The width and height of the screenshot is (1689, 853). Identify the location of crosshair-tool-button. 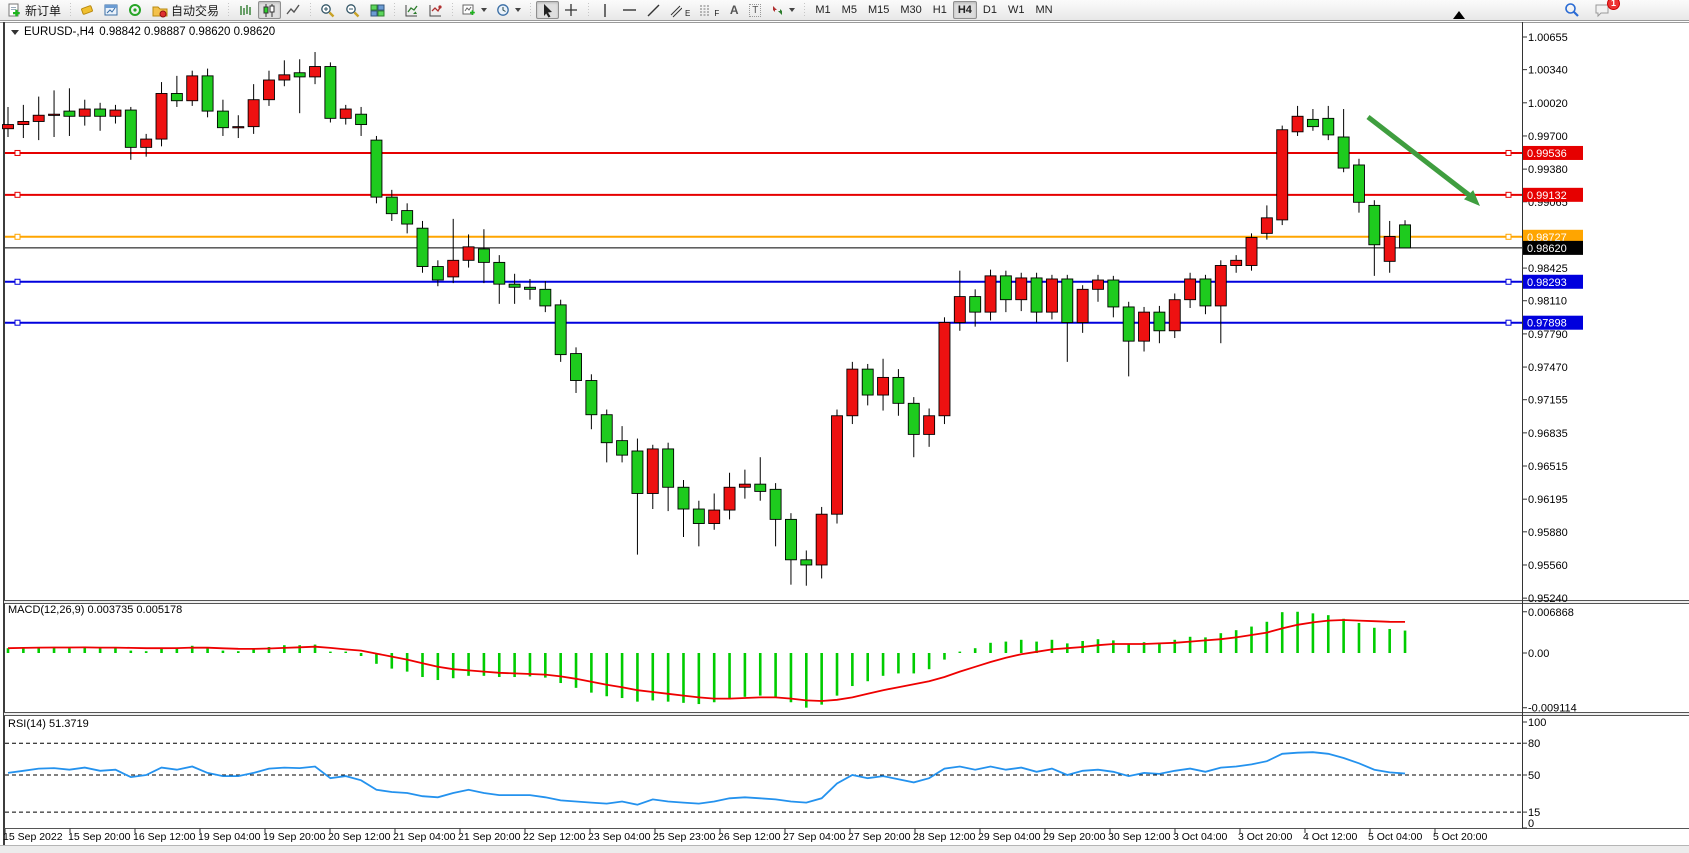
(571, 10).